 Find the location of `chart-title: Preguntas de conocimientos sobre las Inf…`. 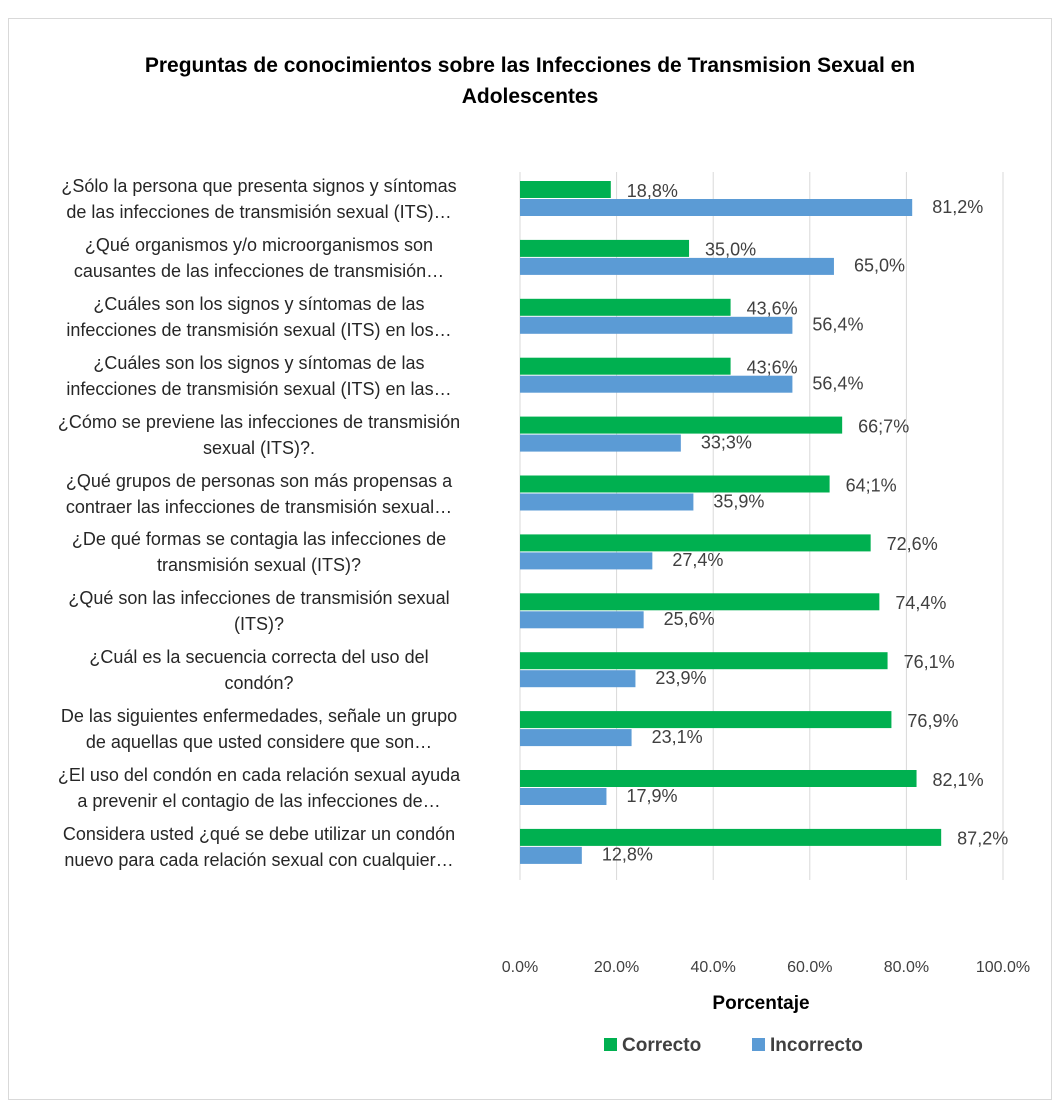

chart-title: Preguntas de conocimientos sobre las Inf… is located at coordinates (530, 81).